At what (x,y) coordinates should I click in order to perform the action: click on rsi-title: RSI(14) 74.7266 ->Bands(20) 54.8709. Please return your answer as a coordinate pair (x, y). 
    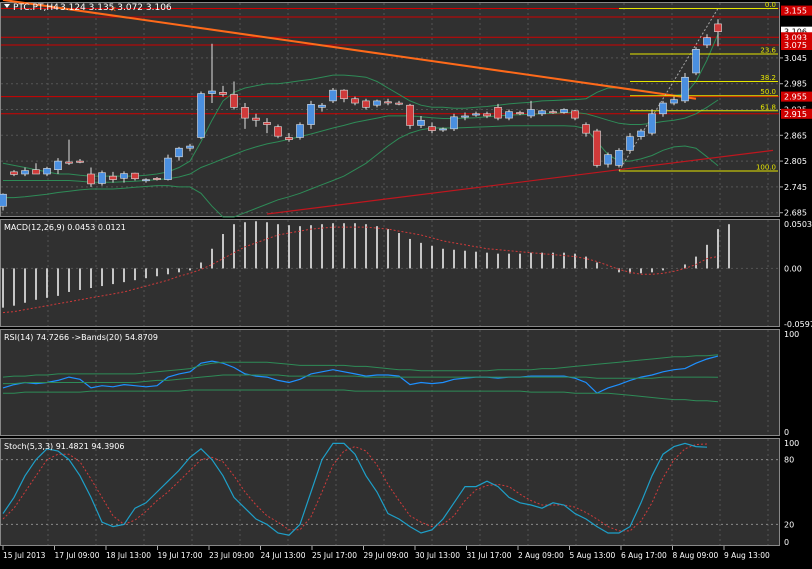
    Looking at the image, I should click on (81, 337).